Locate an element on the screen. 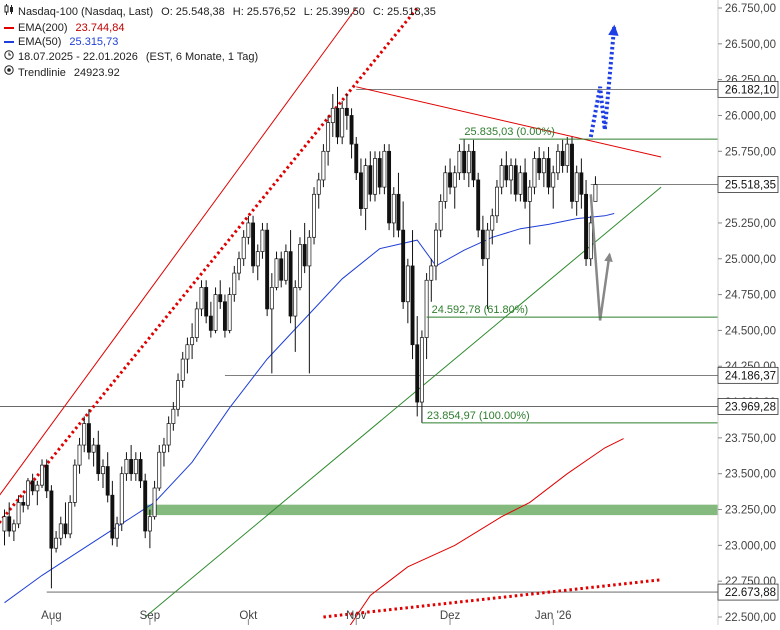  legend-open: O: 25.548,38 is located at coordinates (193, 12).